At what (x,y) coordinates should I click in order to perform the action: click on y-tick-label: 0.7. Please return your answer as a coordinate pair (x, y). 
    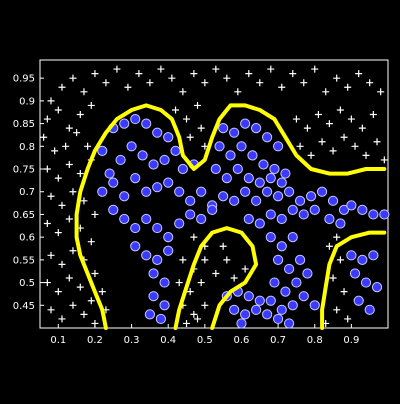
    Looking at the image, I should click on (27, 192).